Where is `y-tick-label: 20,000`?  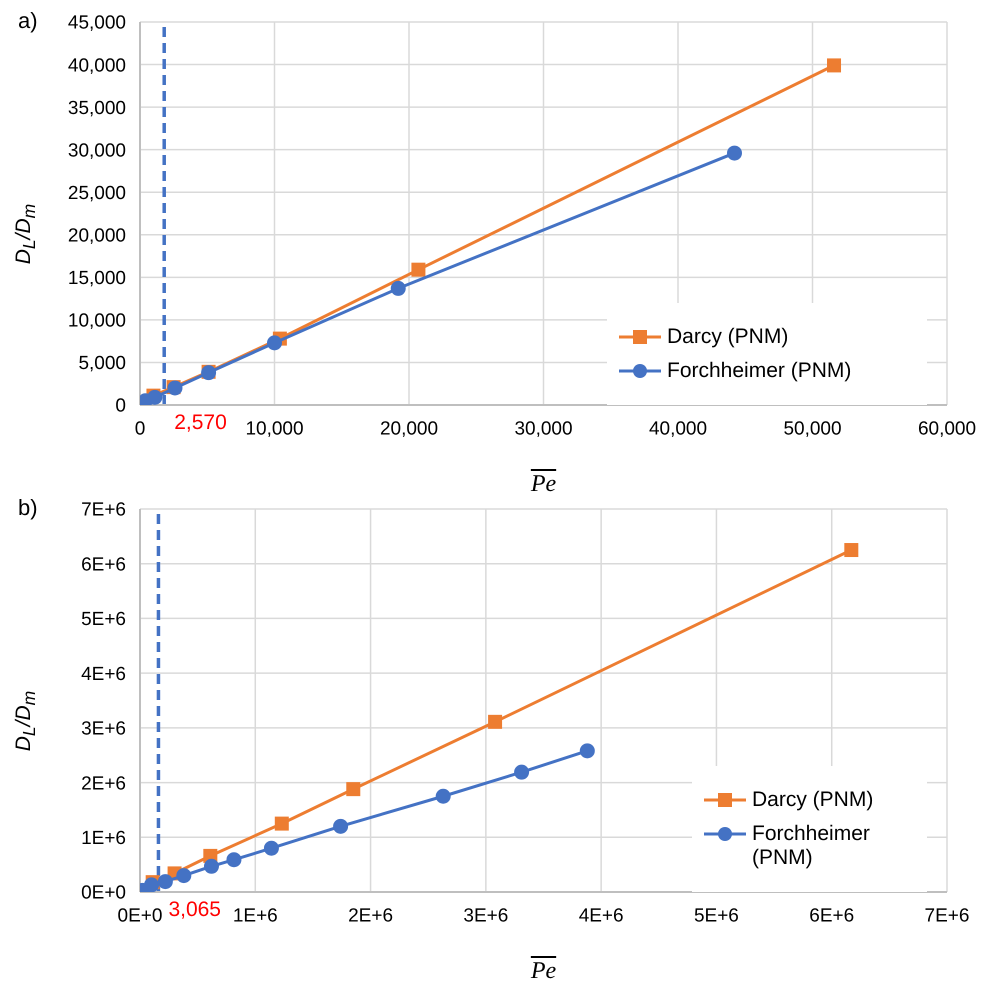
y-tick-label: 20,000 is located at coordinates (97, 236).